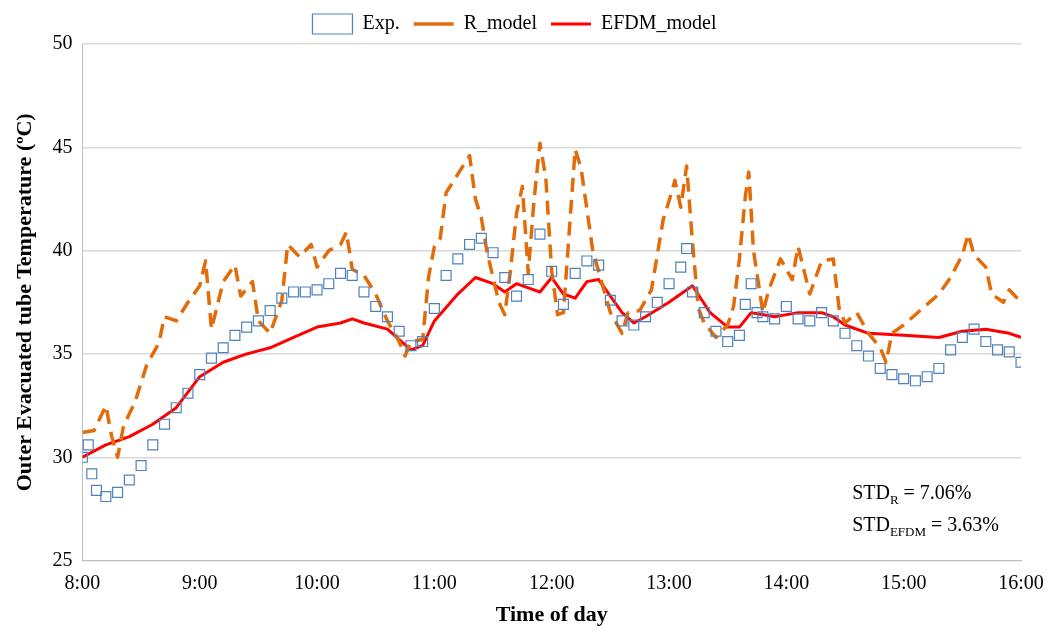 This screenshot has height=637, width=1059. I want to click on annotation: STD$_{R}$ = 7.06%, so click(912, 494).